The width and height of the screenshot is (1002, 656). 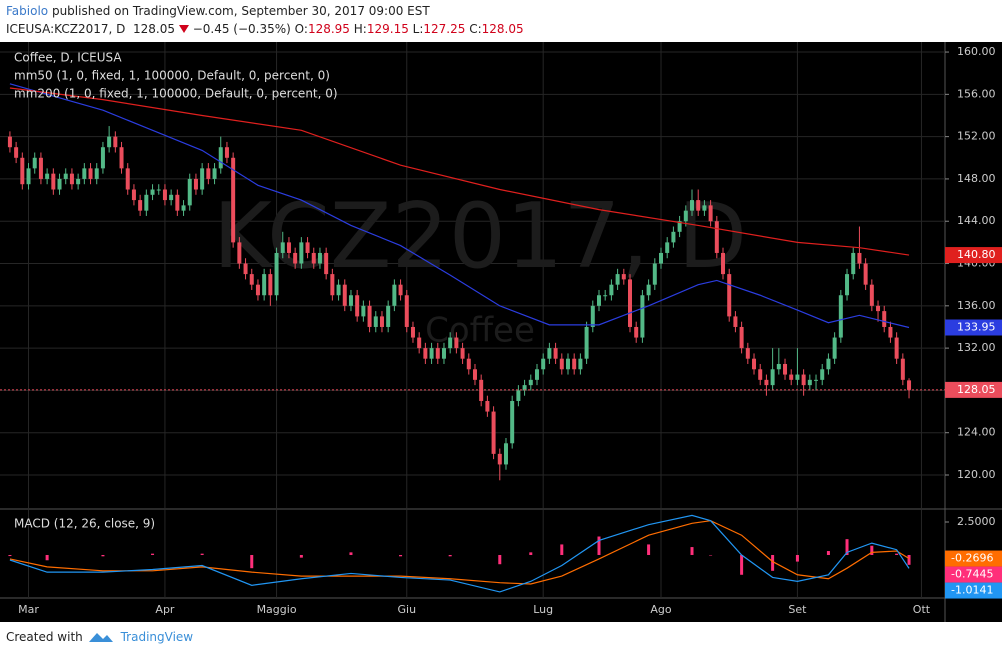 What do you see at coordinates (972, 558) in the screenshot?
I see `value-marker-label: -0.2696` at bounding box center [972, 558].